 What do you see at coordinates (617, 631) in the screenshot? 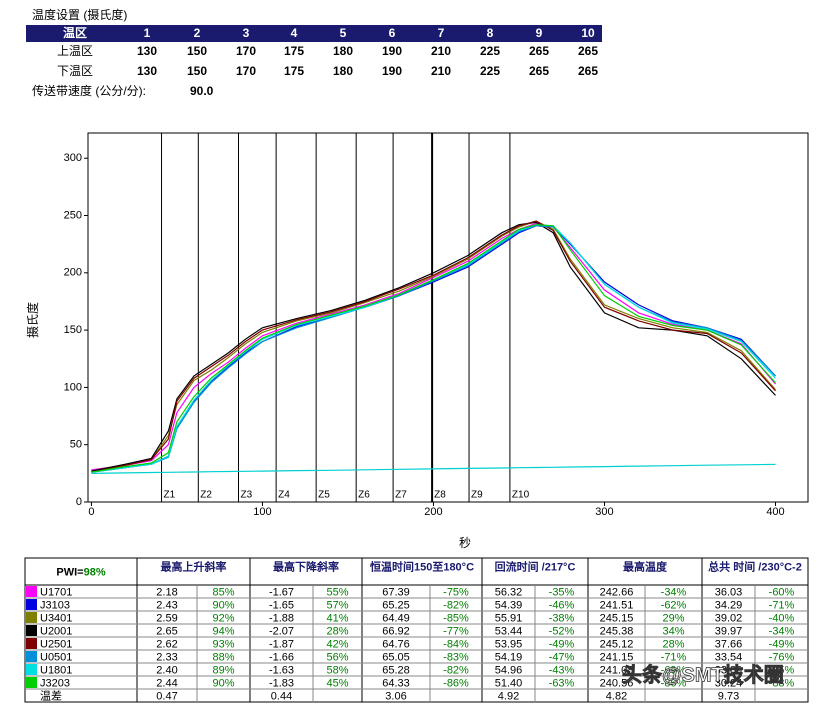
I see `value-cell: 245.38` at bounding box center [617, 631].